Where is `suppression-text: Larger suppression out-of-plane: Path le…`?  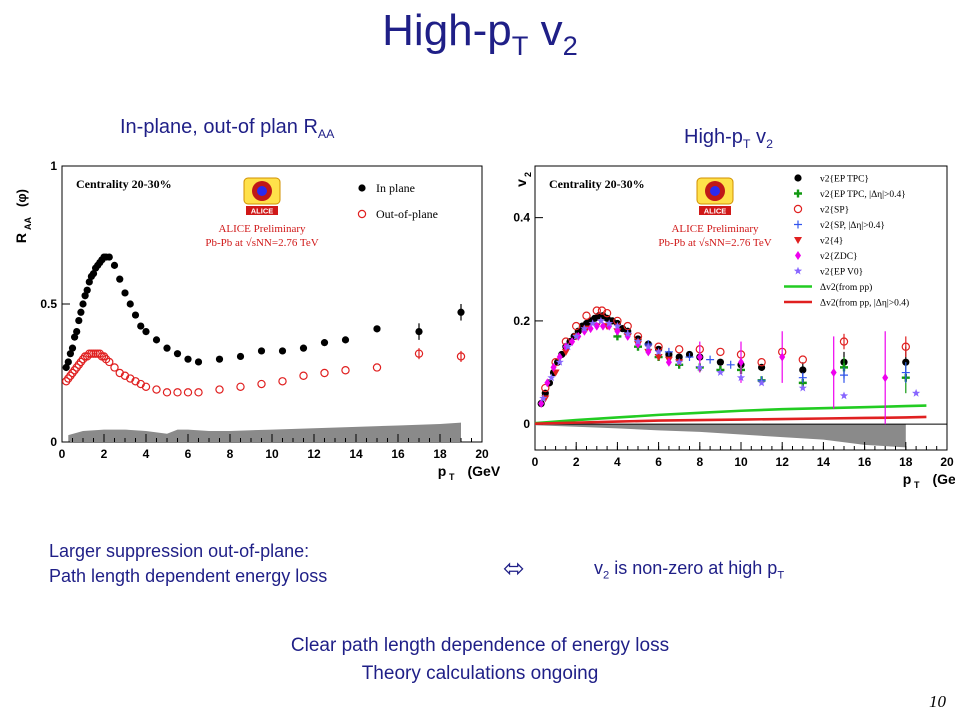 suppression-text: Larger suppression out-of-plane: Path le… is located at coordinates (188, 563).